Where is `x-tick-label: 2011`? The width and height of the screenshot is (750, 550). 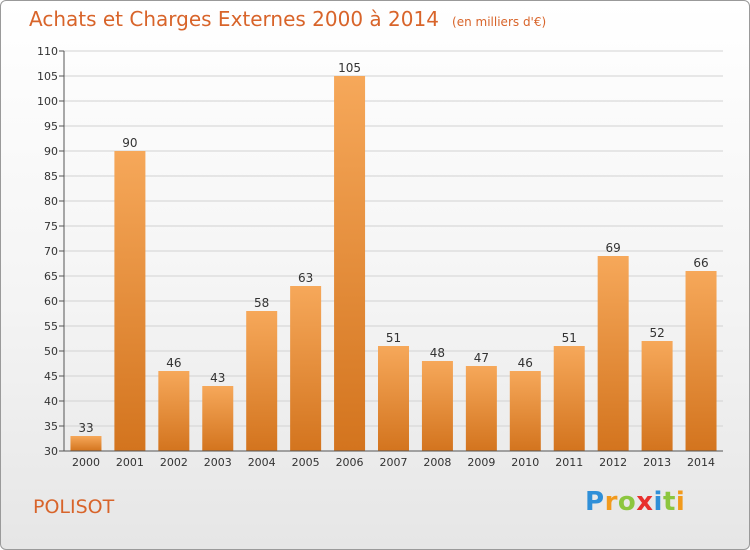
x-tick-label: 2011 is located at coordinates (569, 462).